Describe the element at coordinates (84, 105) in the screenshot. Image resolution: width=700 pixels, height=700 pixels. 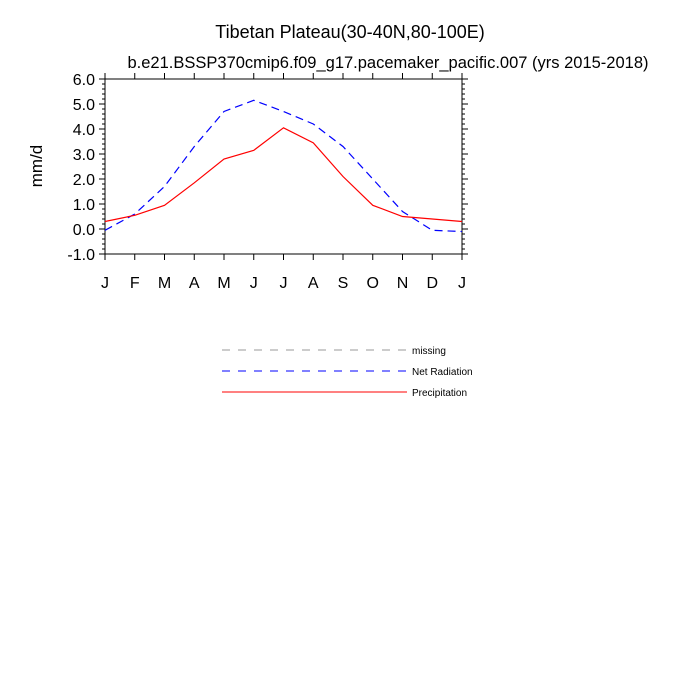
I see `y-tick-label: 5.0` at that location.